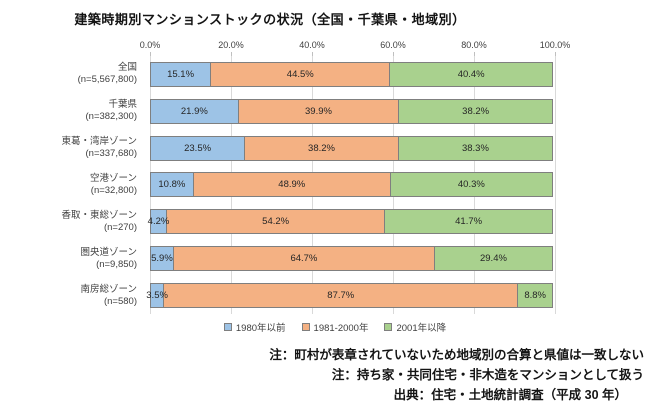 The height and width of the screenshot is (412, 650). I want to click on bar-row: 15.1% 44.5% 40.4%, so click(352, 74).